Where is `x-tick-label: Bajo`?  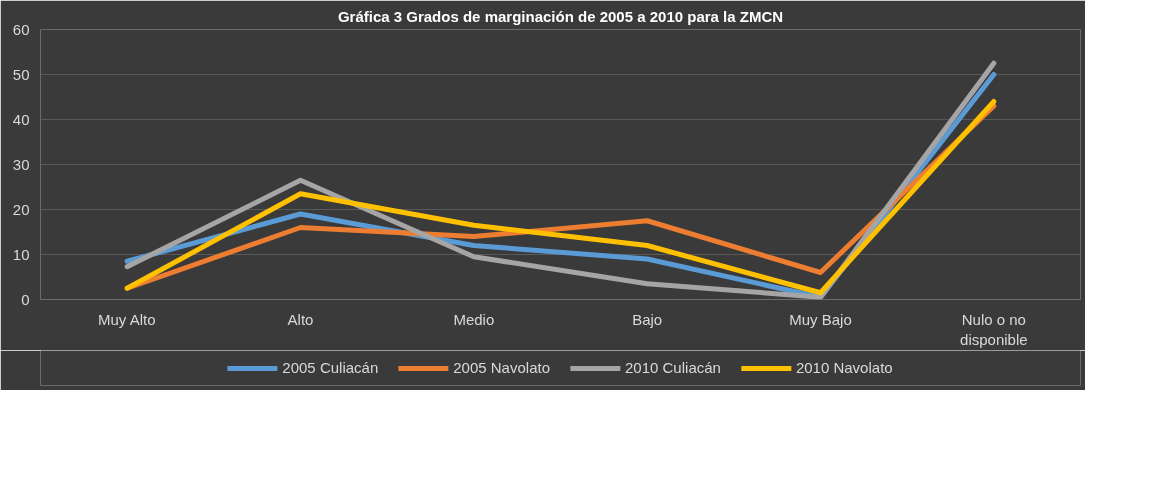
x-tick-label: Bajo is located at coordinates (647, 319).